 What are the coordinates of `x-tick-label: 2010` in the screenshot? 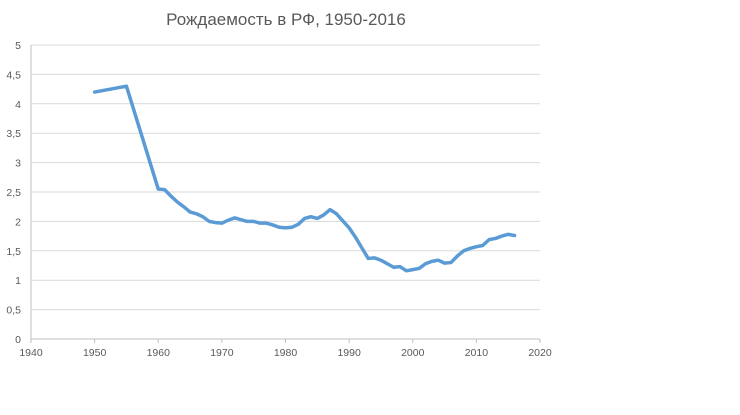 It's located at (477, 353).